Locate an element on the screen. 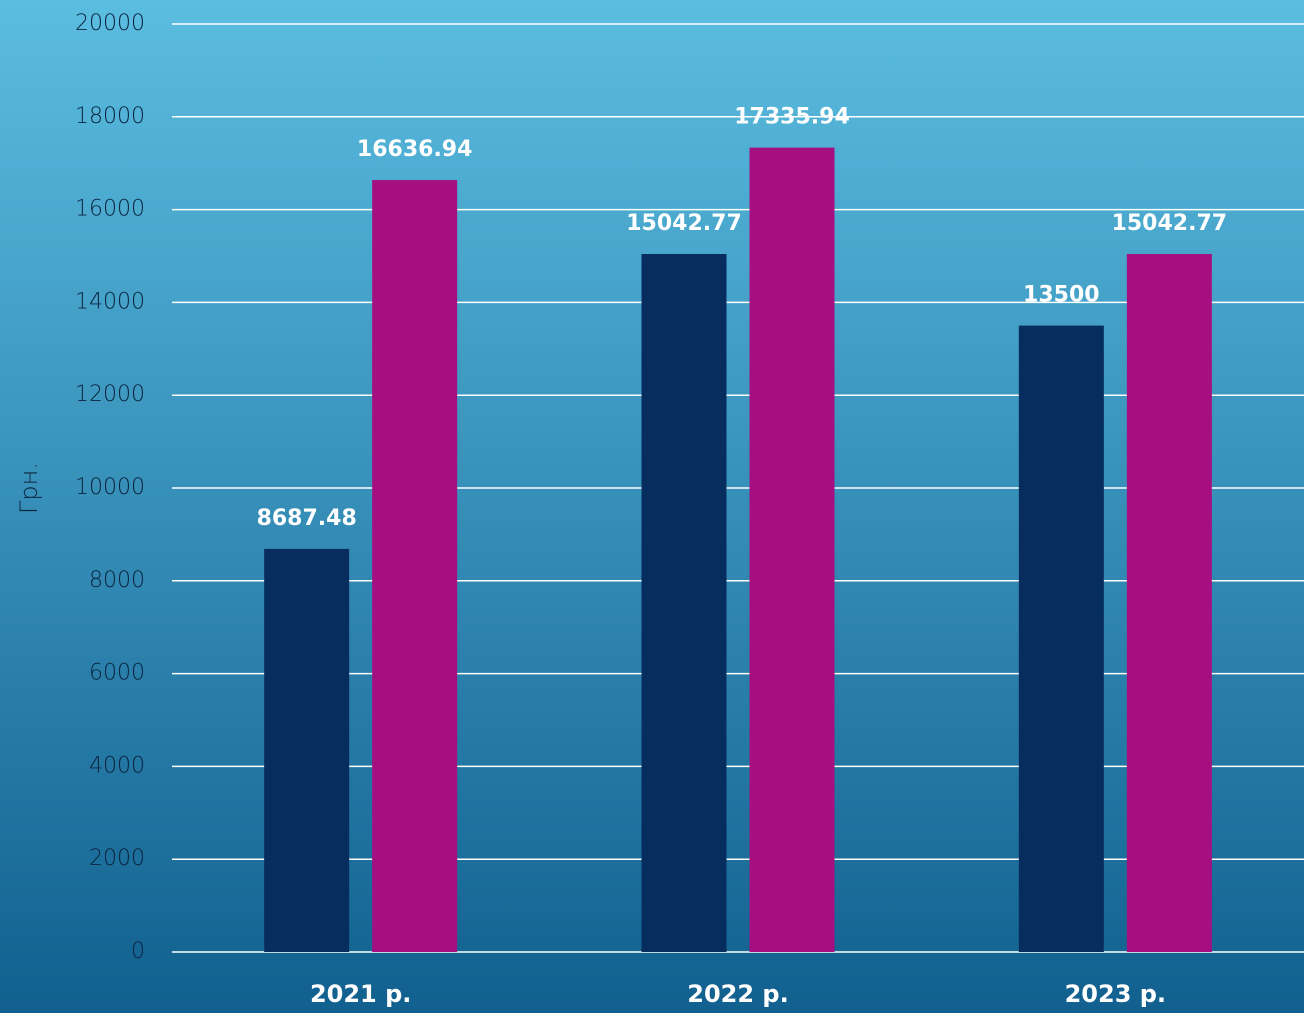 Image resolution: width=1304 pixels, height=1013 pixels. y-tick-label: 14000 is located at coordinates (110, 301).